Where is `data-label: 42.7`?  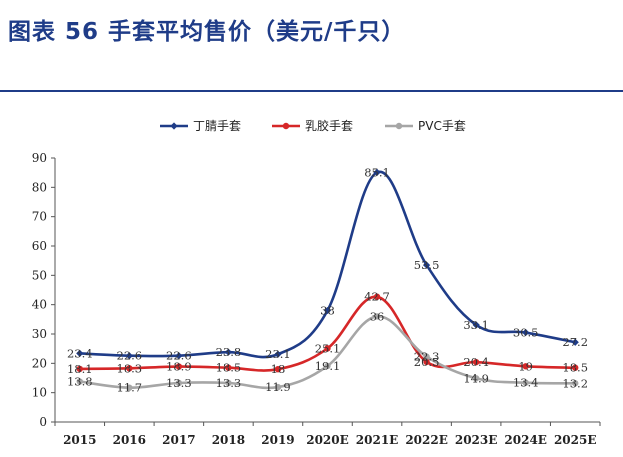
data-label: 42.7 is located at coordinates (377, 297).